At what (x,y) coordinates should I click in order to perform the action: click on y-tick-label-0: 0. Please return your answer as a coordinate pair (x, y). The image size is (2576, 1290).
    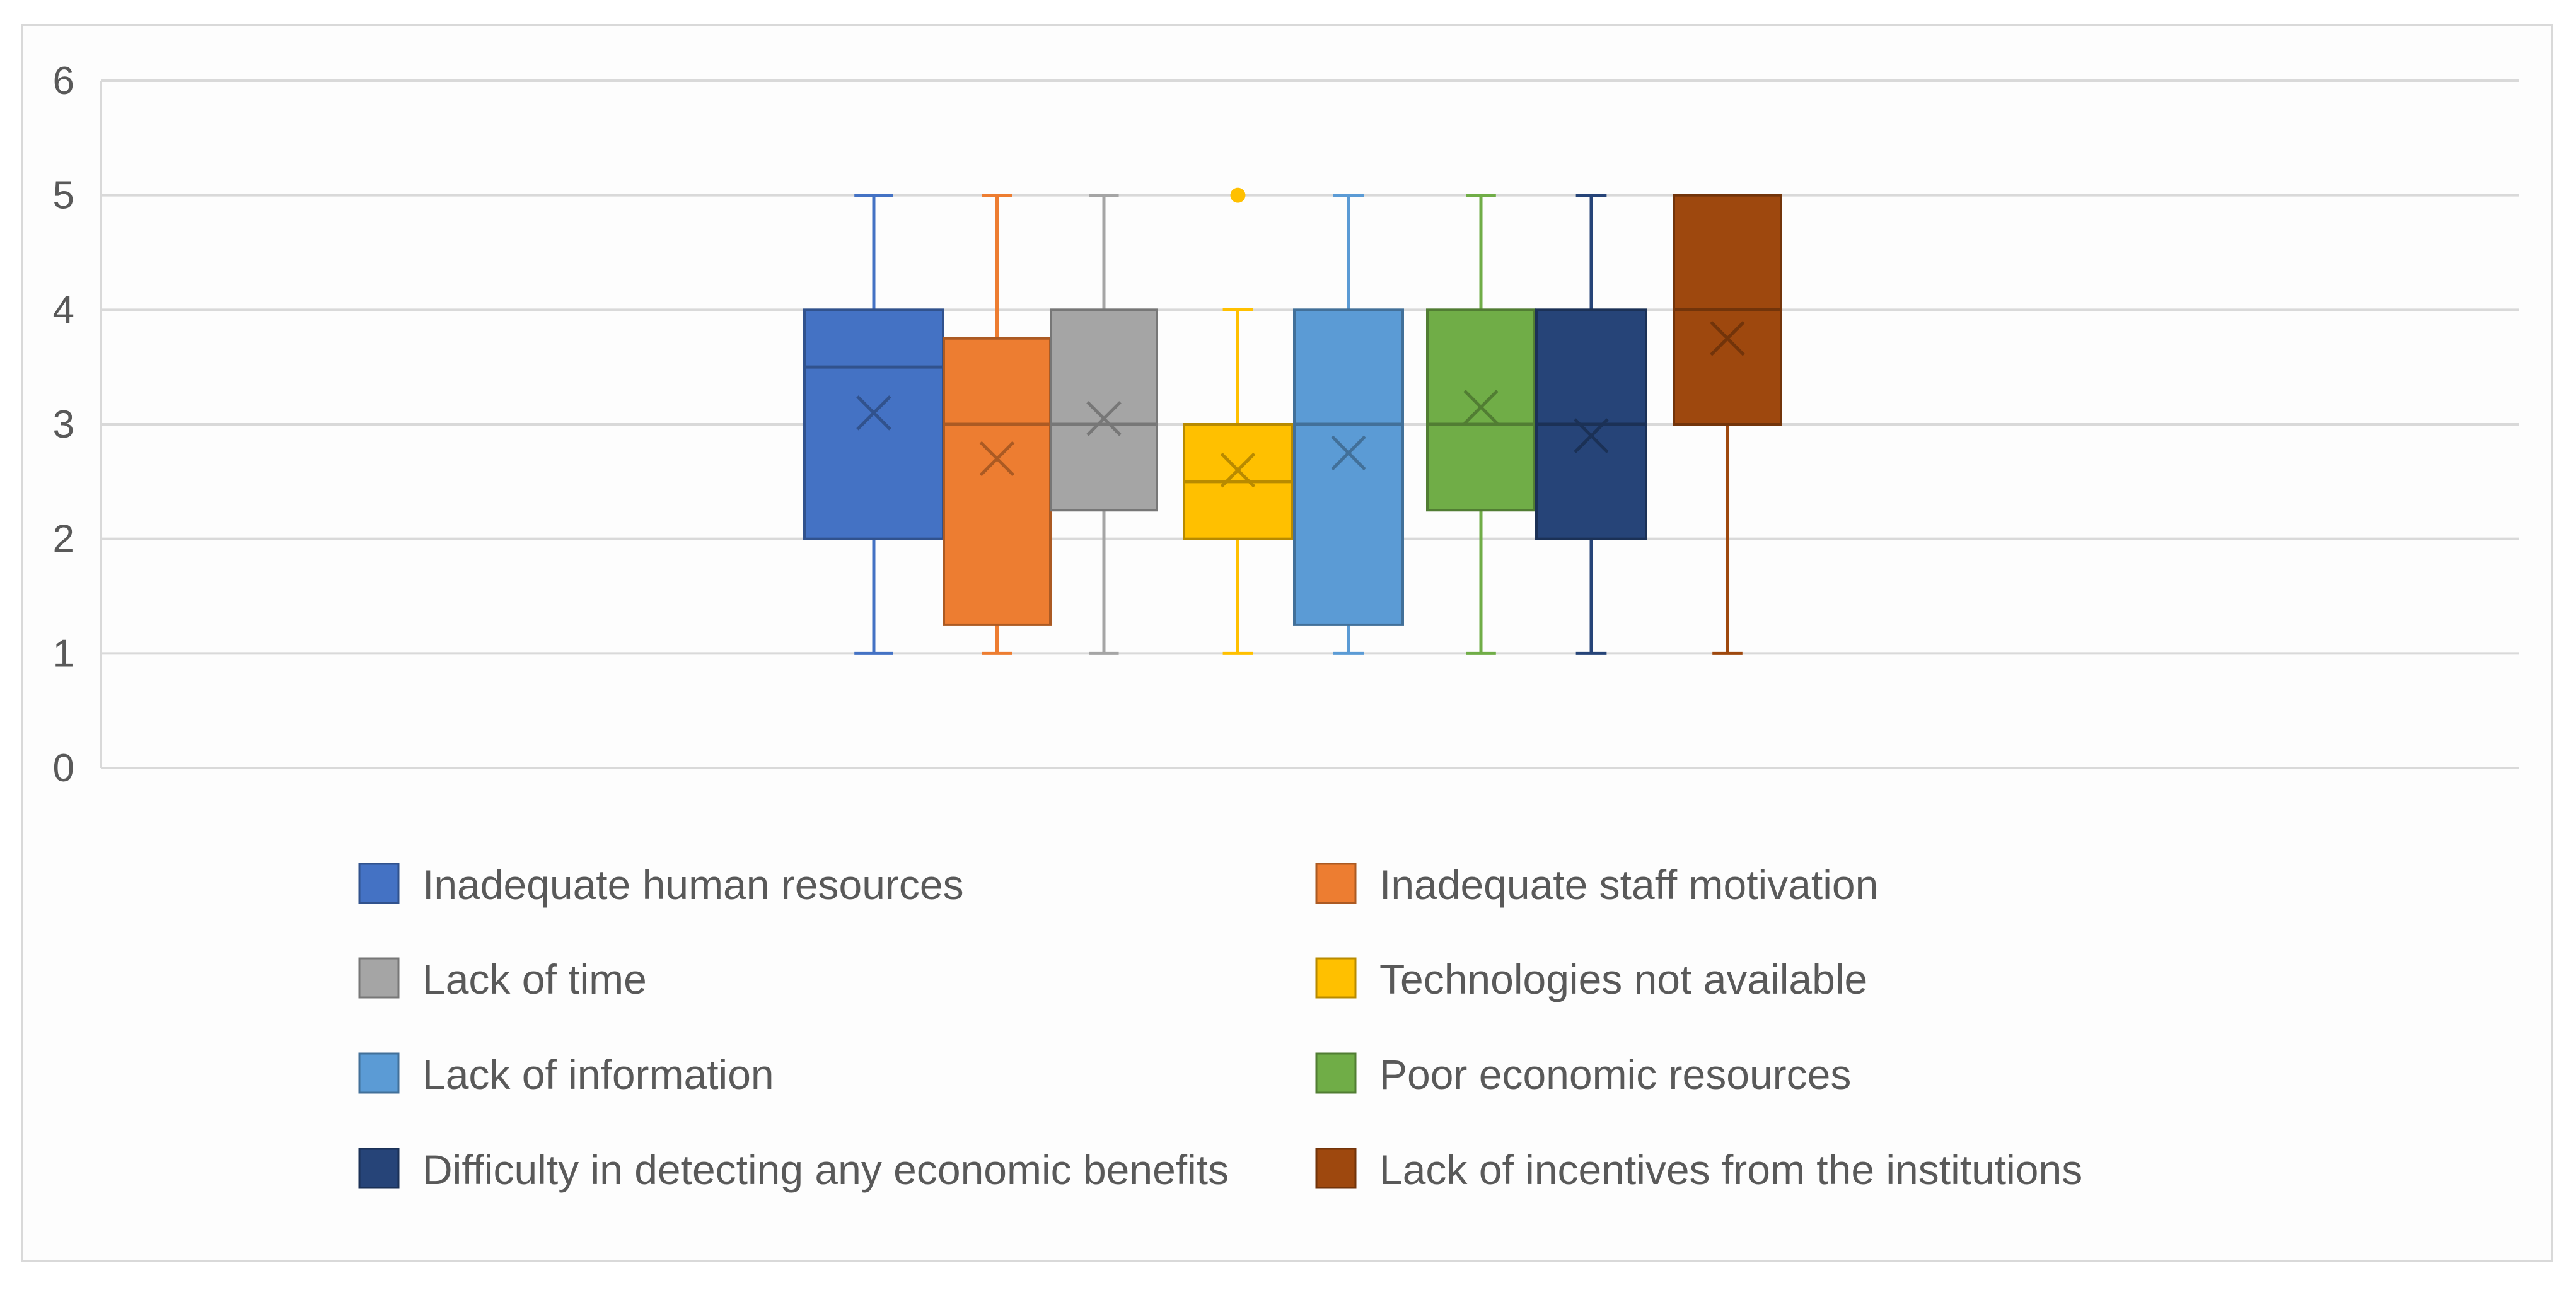
    Looking at the image, I should click on (63, 768).